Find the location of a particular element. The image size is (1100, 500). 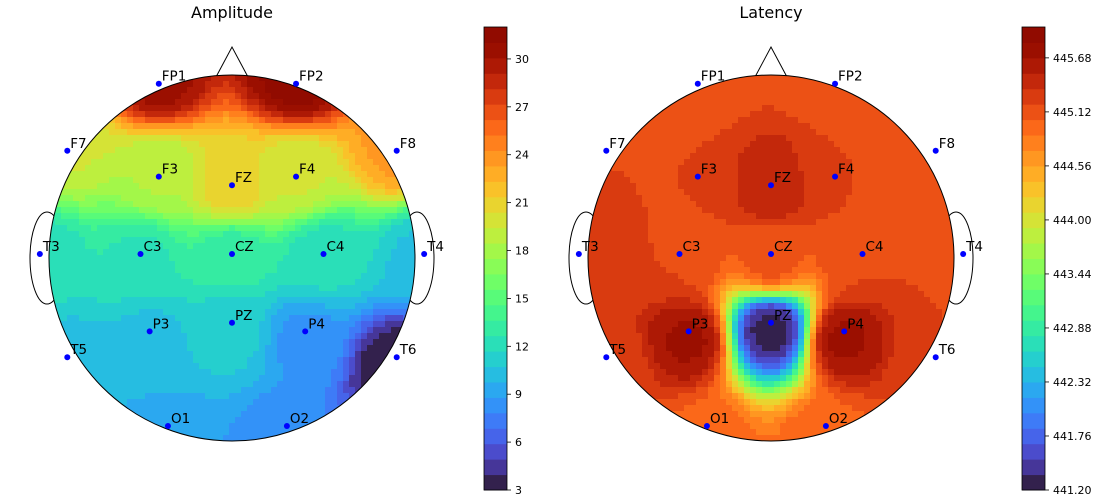

colorbar-tick-label: 24 is located at coordinates (522, 155).